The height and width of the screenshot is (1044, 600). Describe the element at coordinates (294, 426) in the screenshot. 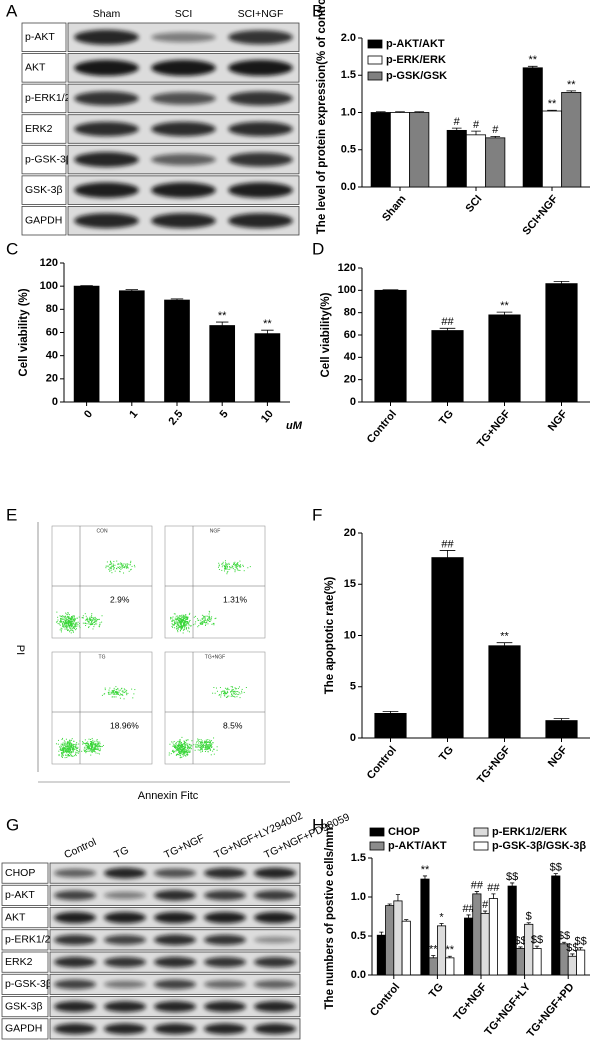

I see `x-unit: uM` at that location.